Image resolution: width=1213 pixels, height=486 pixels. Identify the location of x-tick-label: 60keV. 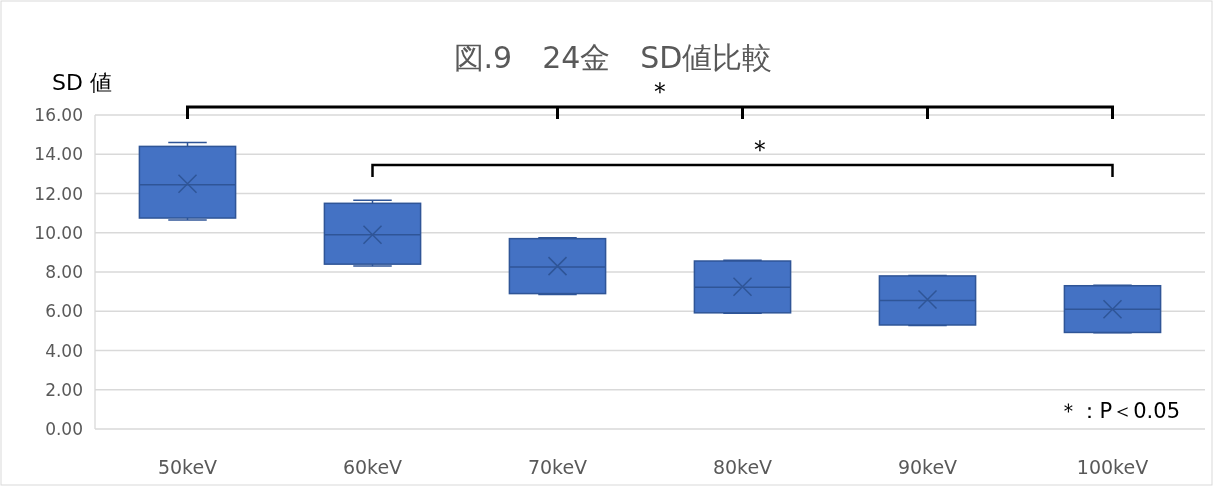
(372, 467).